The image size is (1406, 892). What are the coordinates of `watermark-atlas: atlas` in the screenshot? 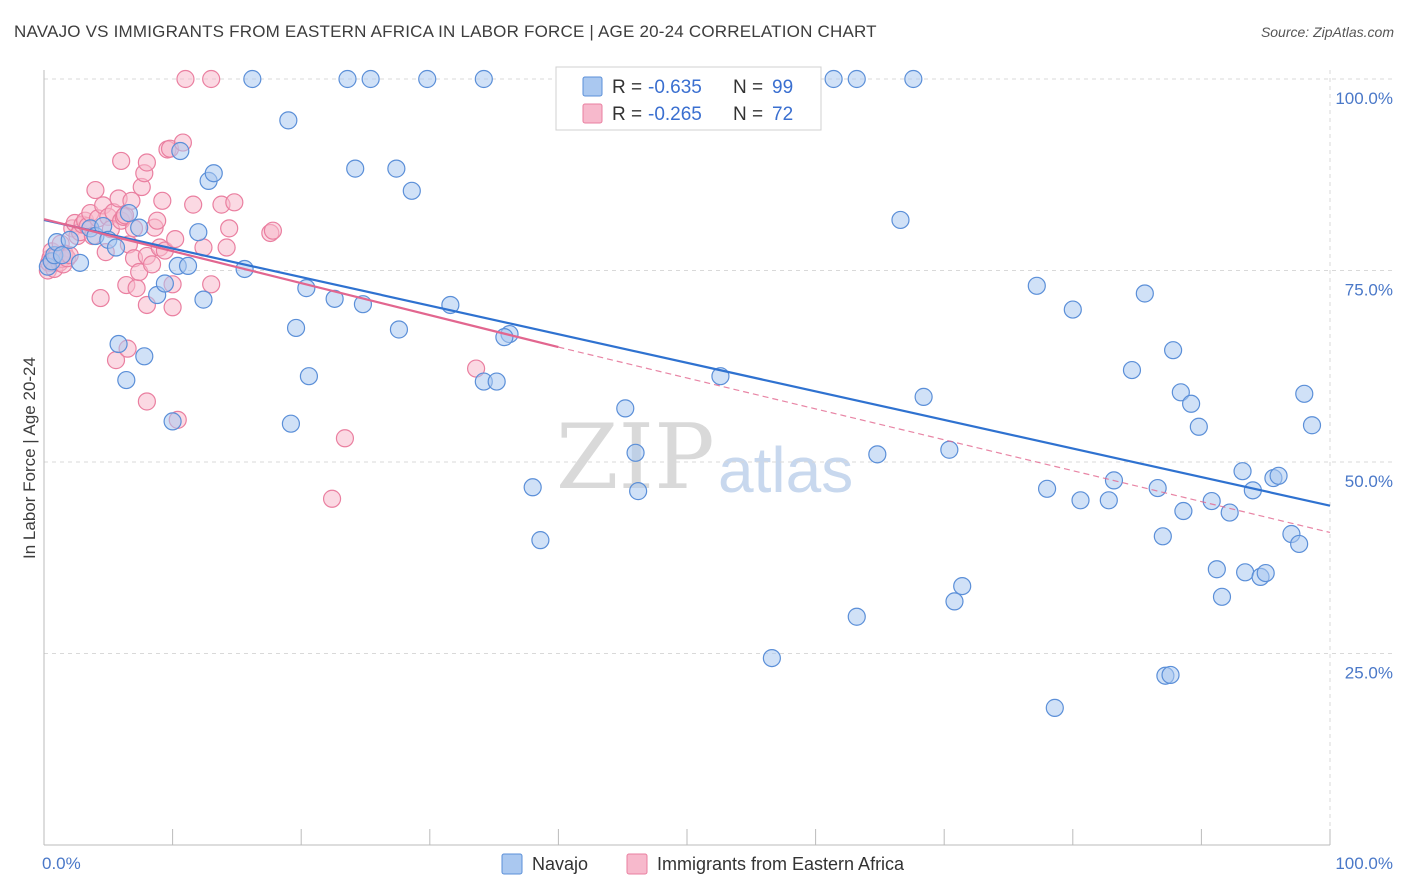 It's located at (785, 470).